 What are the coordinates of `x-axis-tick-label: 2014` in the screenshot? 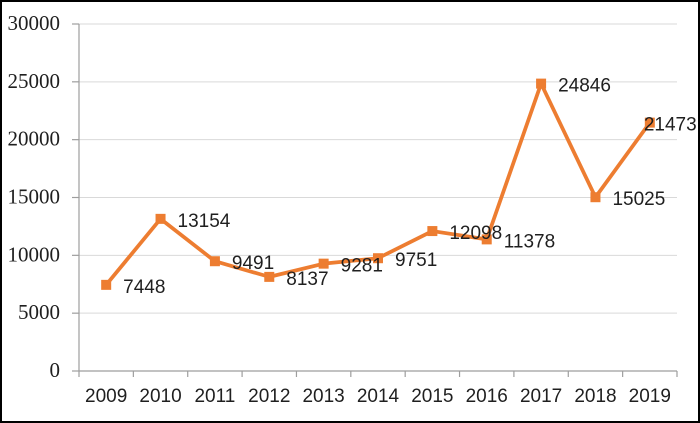 It's located at (378, 396).